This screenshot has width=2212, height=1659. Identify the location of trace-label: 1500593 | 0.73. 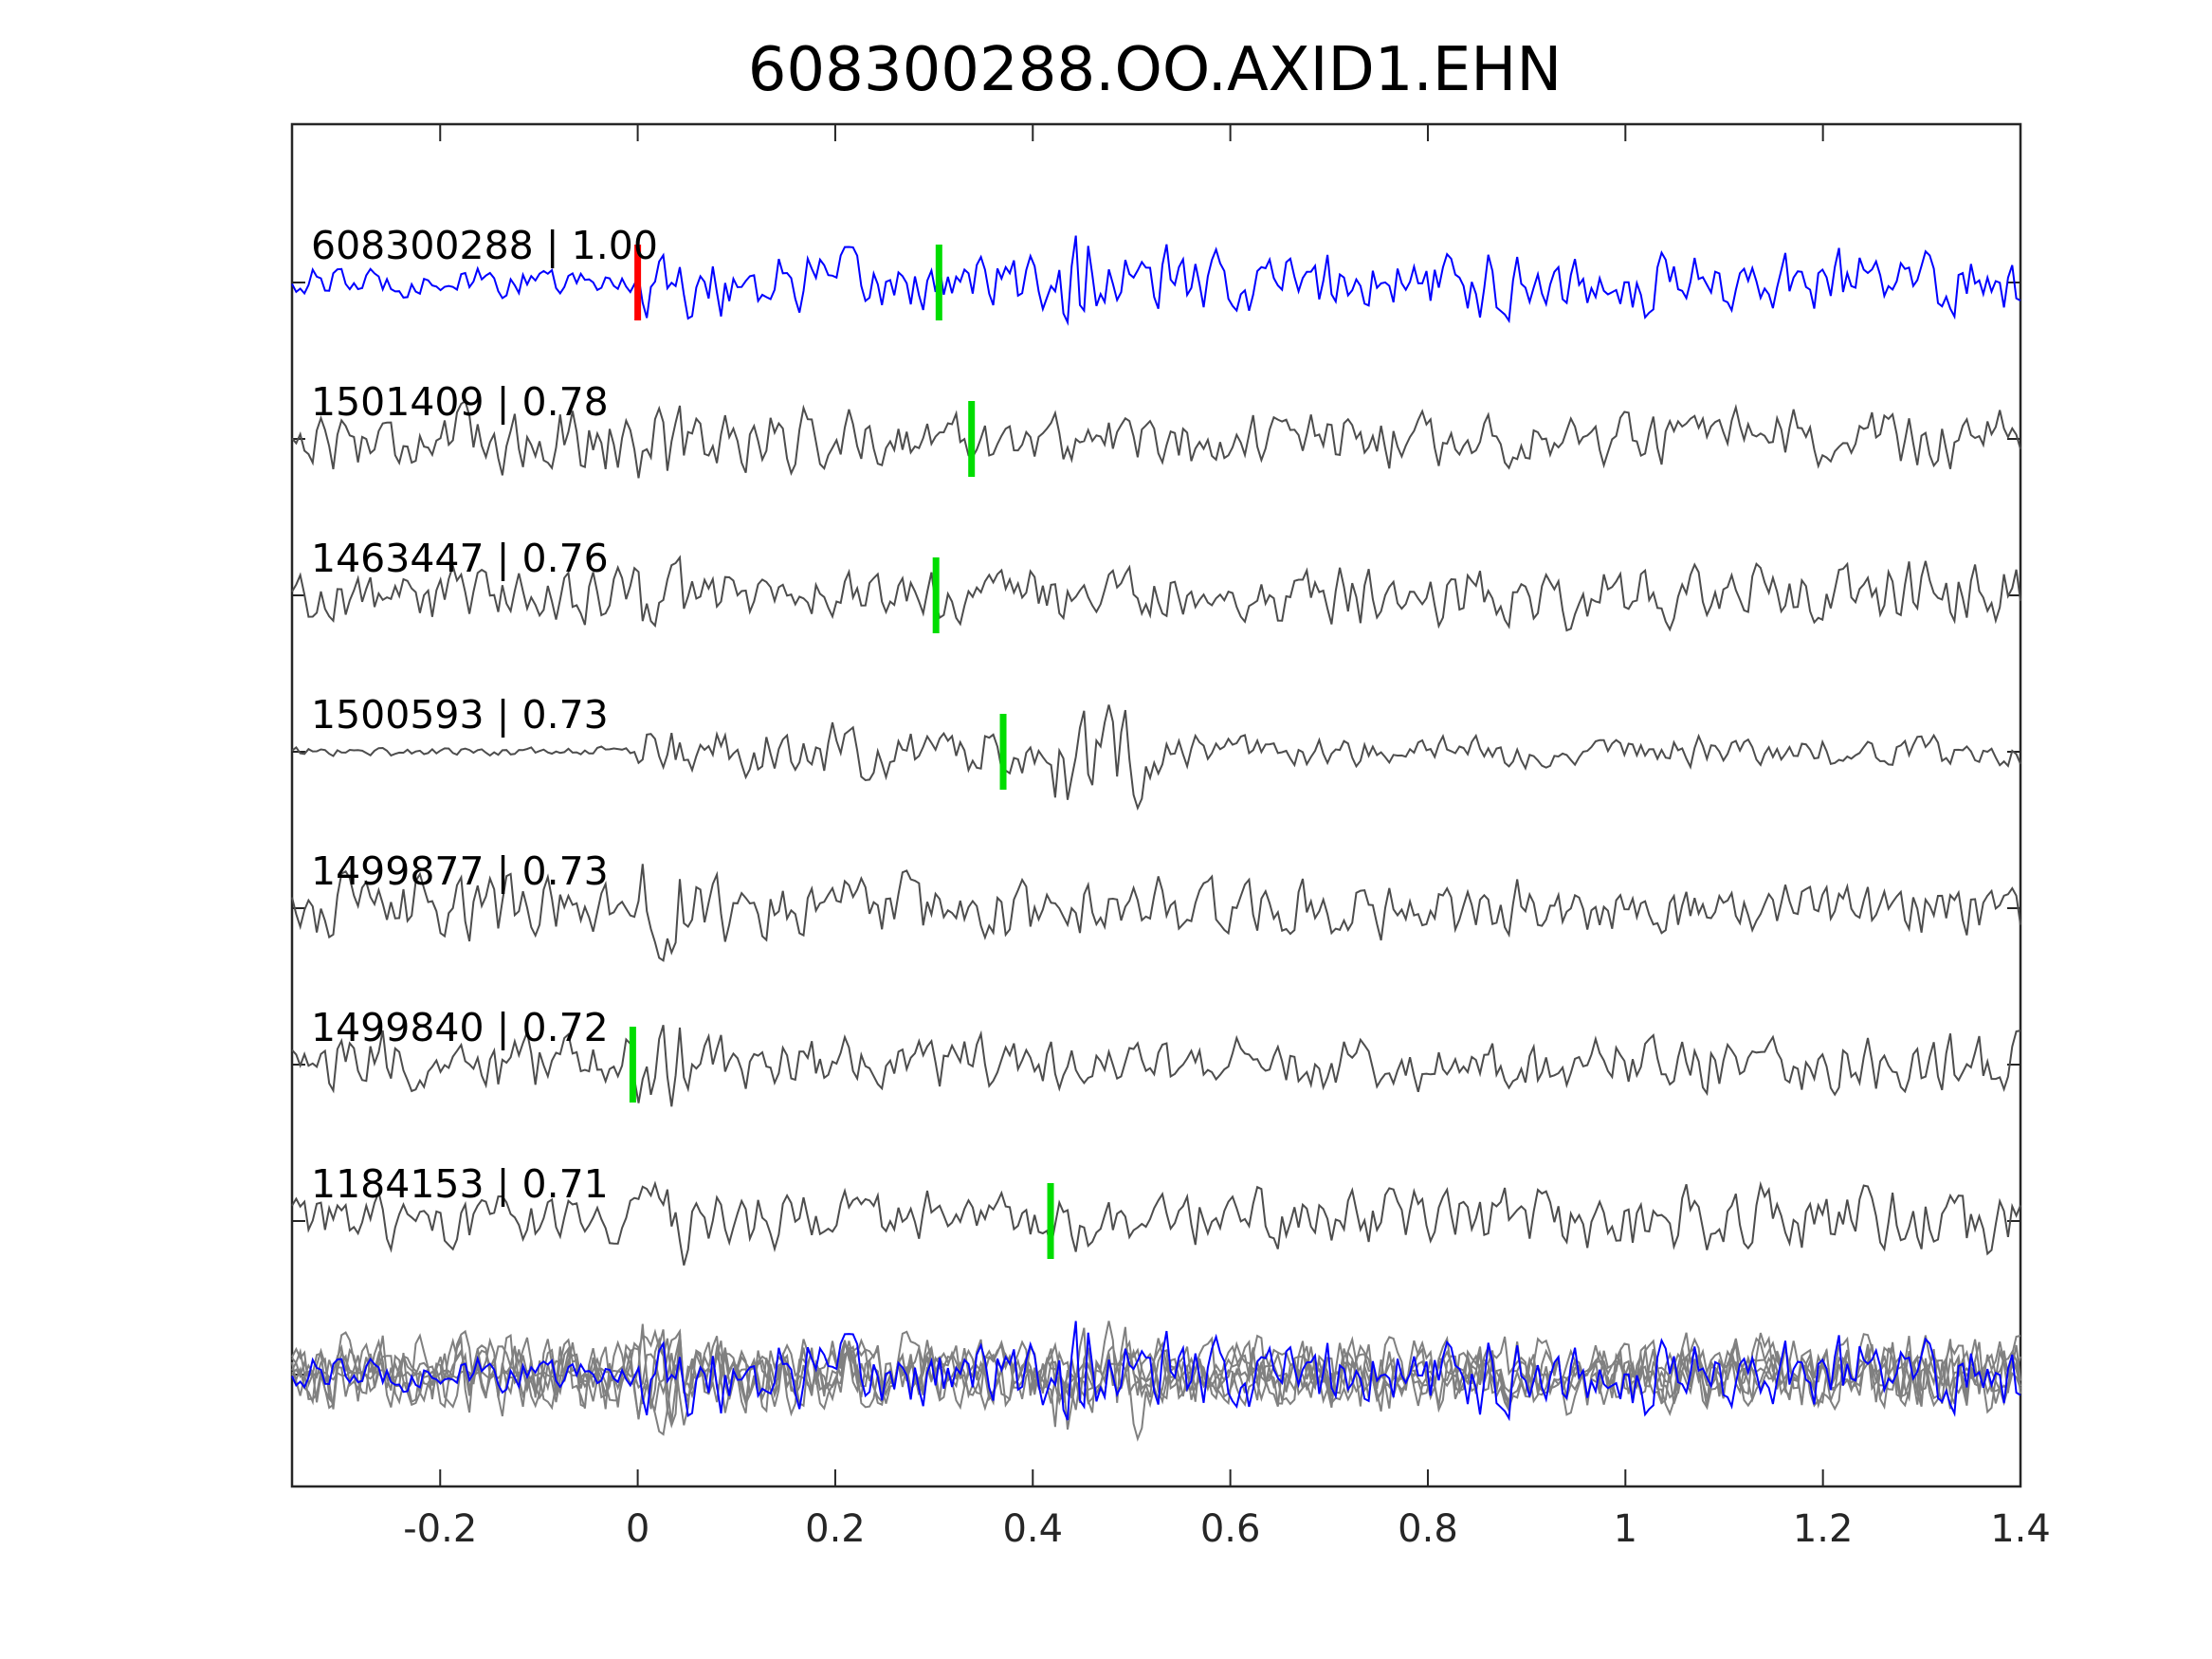
(460, 715).